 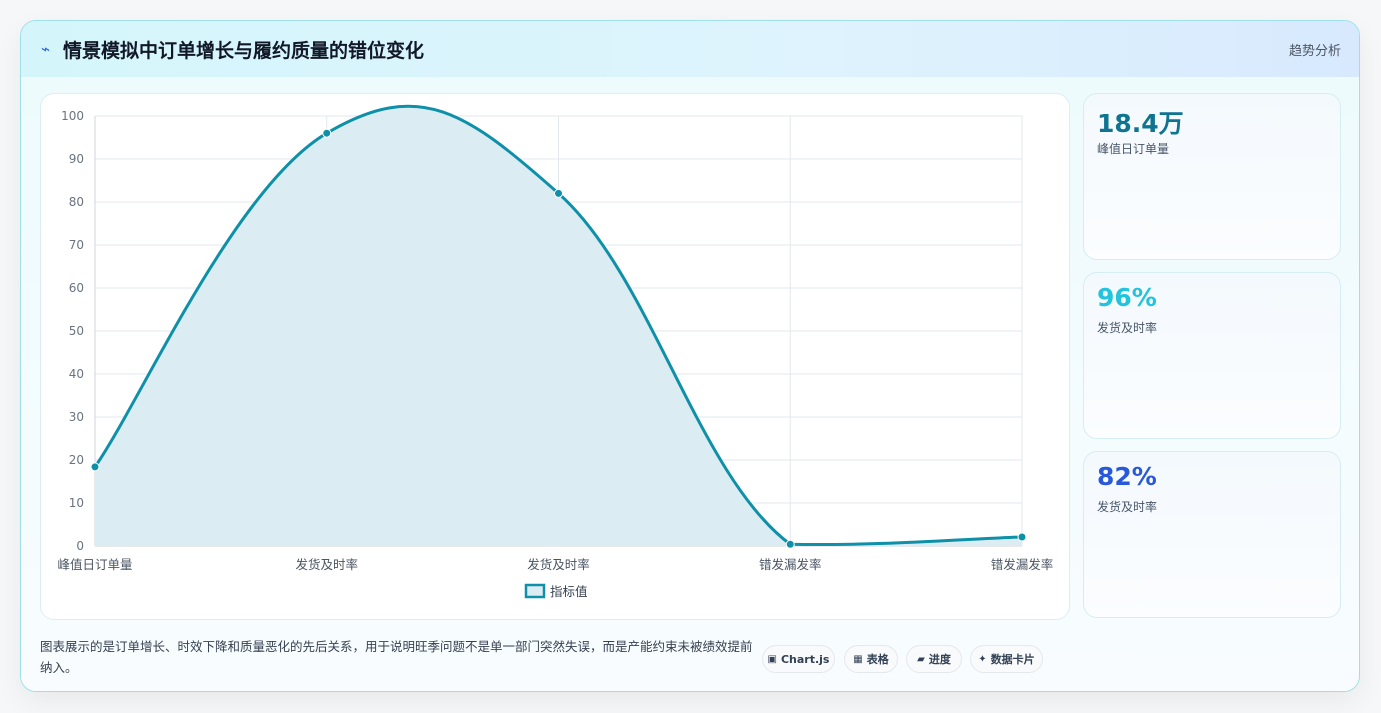 I want to click on folder-icon: ▰, so click(x=921, y=659).